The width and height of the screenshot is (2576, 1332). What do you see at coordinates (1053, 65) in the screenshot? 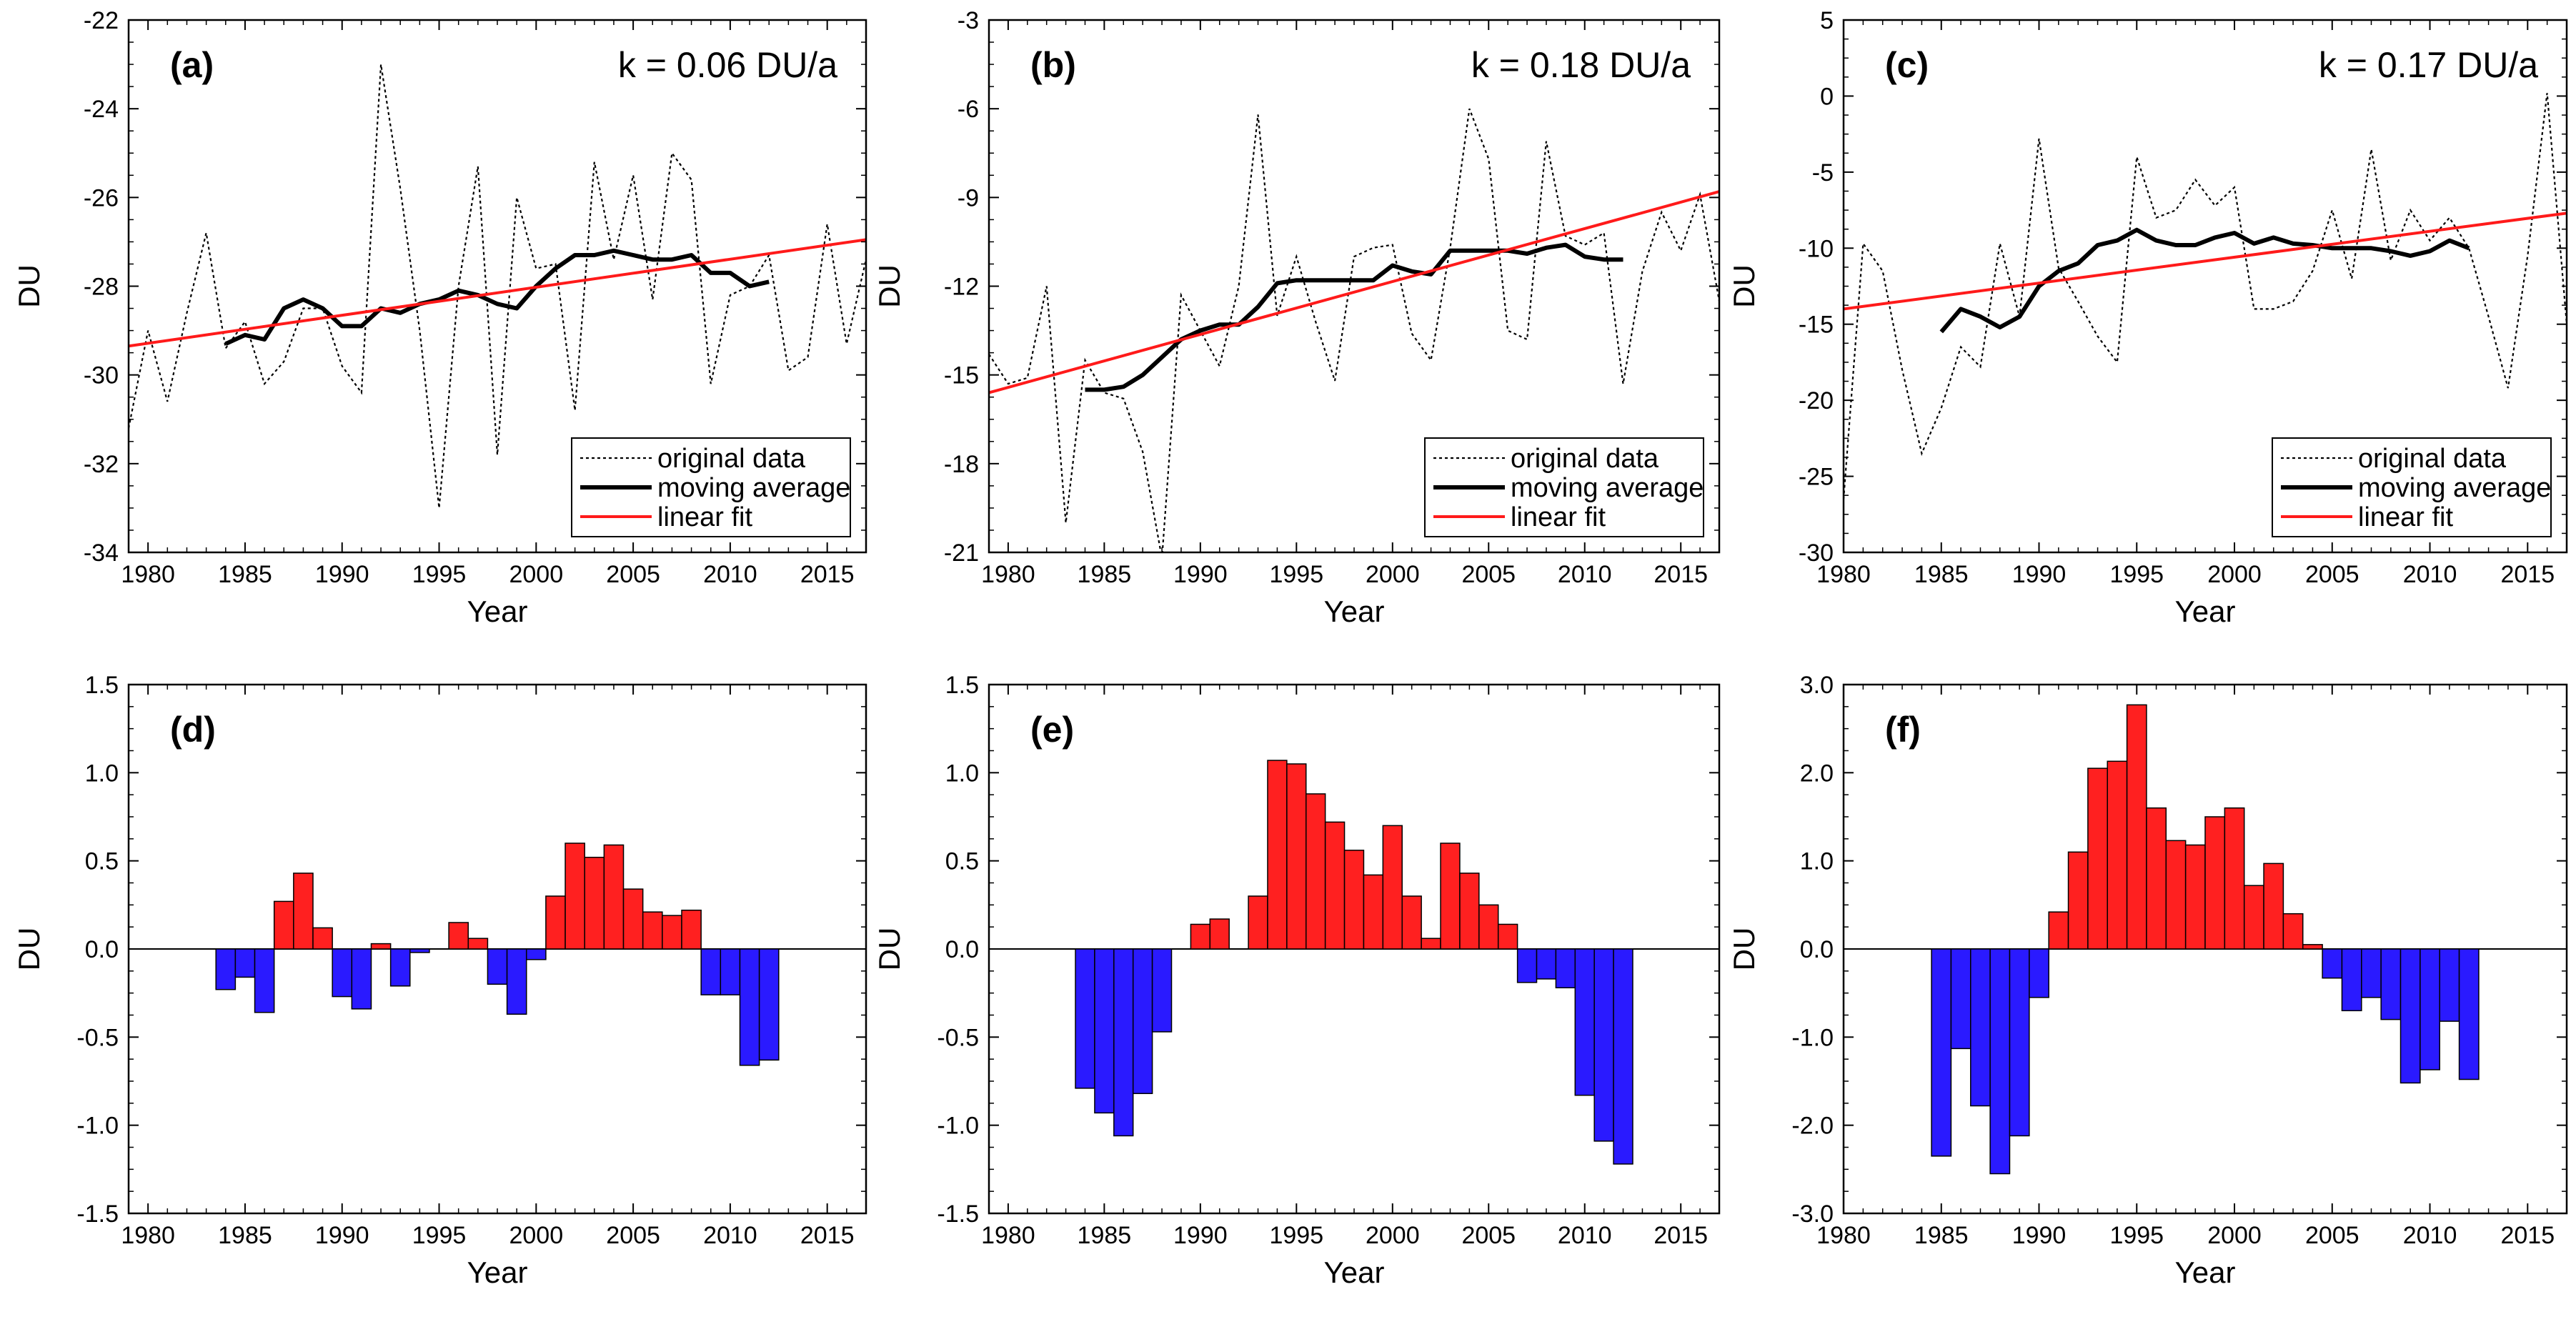
I see `panel-label: (b)` at bounding box center [1053, 65].